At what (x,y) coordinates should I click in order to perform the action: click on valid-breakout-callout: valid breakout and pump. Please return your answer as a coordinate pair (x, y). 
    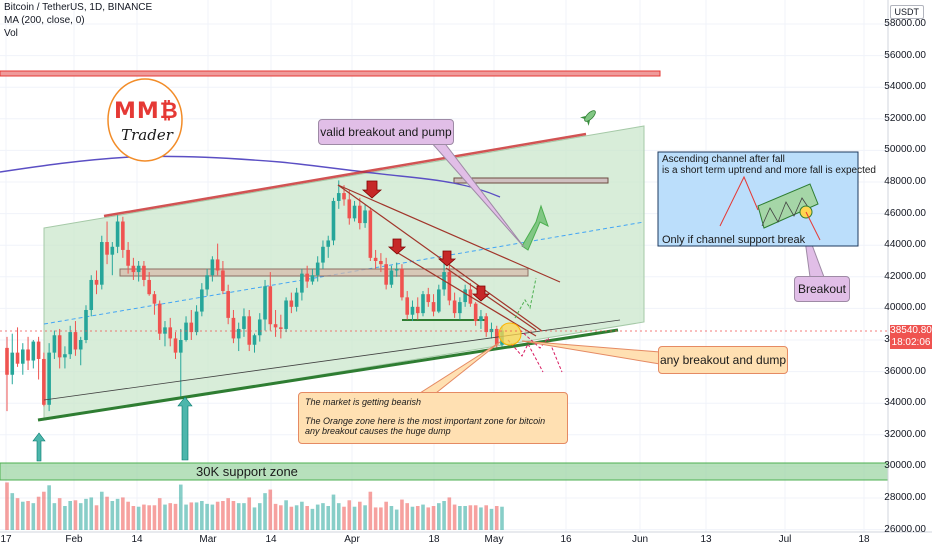
    Looking at the image, I should click on (386, 132).